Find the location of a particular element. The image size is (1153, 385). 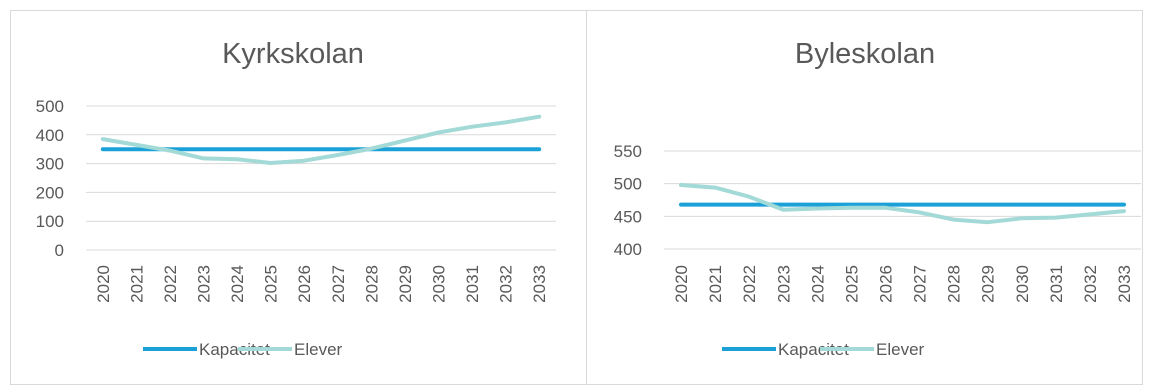

y-tick-label: 300 is located at coordinates (50, 164).